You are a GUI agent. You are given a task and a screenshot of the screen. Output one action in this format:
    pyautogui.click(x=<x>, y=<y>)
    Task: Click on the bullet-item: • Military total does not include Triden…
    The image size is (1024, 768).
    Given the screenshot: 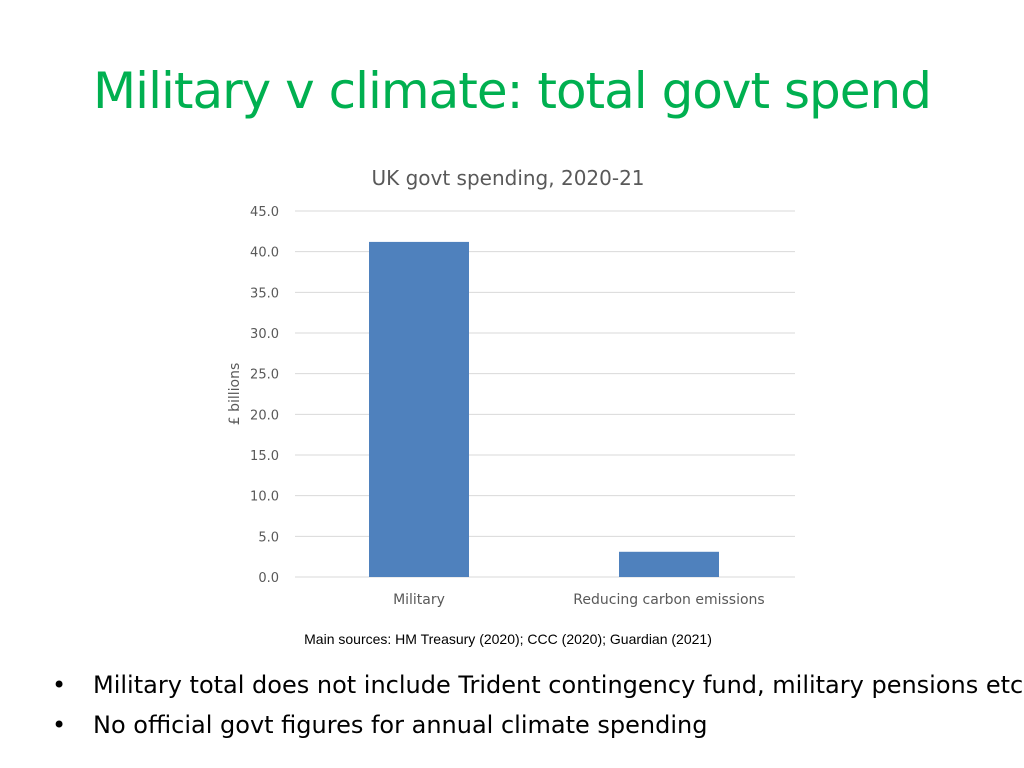 What is the action you would take?
    pyautogui.click(x=537, y=685)
    